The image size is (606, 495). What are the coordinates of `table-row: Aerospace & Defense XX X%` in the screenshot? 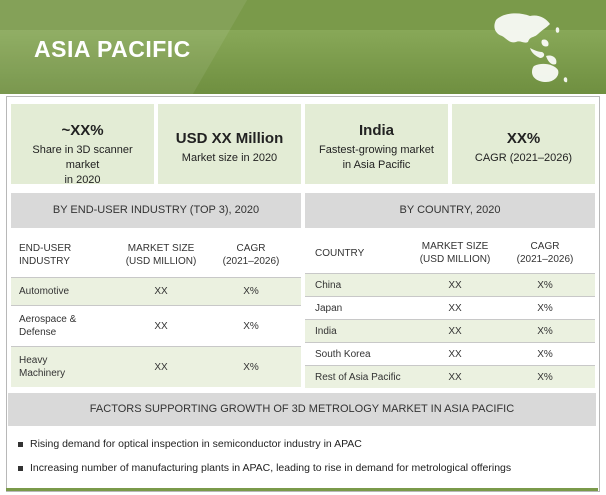 It's located at (156, 325).